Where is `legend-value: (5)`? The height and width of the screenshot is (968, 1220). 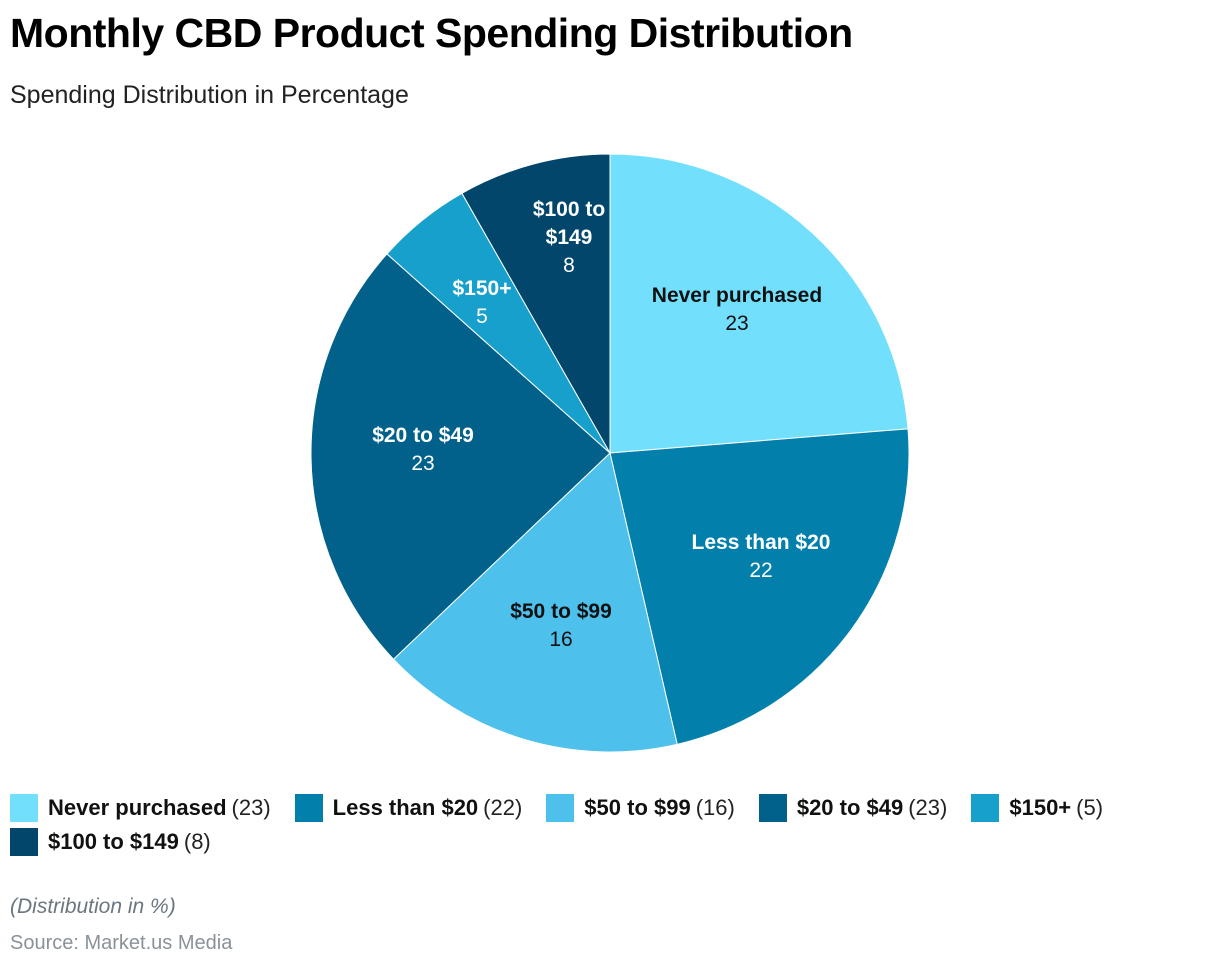
legend-value: (5) is located at coordinates (1090, 807).